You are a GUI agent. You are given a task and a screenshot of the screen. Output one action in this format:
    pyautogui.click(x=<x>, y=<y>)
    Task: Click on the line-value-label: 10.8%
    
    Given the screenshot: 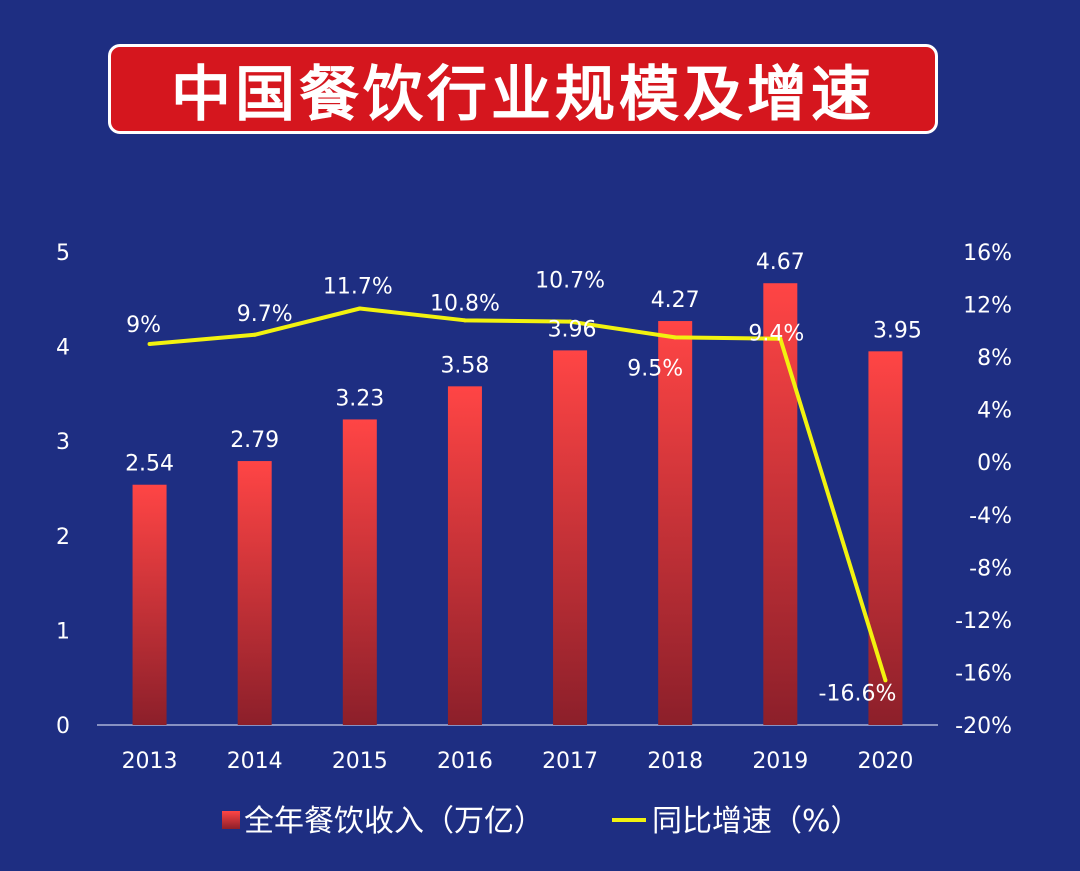 What is the action you would take?
    pyautogui.click(x=465, y=303)
    